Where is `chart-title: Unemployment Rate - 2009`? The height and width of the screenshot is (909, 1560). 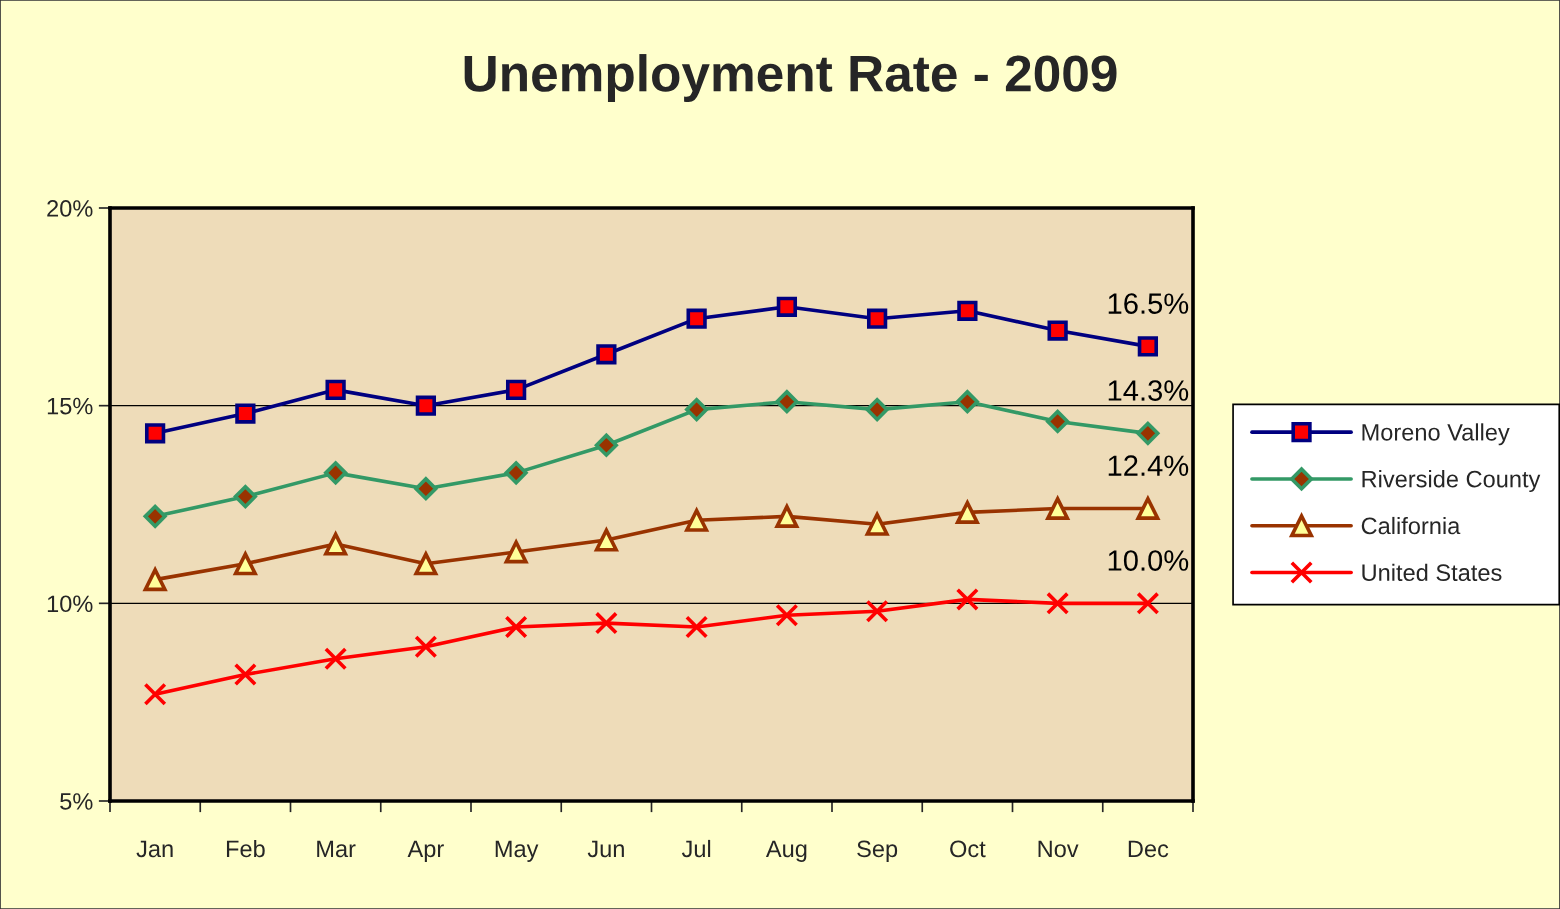
chart-title: Unemployment Rate - 2009 is located at coordinates (790, 78).